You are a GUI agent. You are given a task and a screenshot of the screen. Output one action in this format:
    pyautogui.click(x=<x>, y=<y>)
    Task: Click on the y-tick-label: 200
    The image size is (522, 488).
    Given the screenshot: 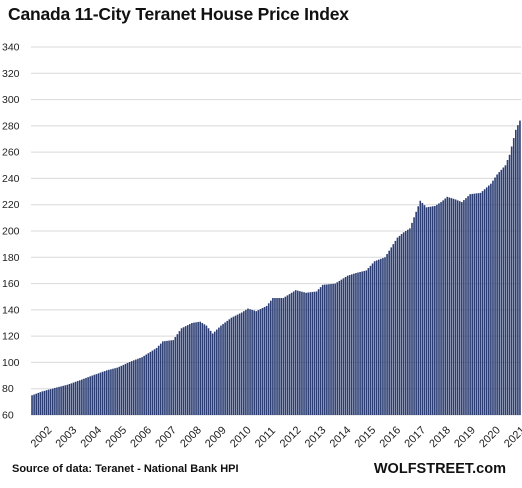 What is the action you would take?
    pyautogui.click(x=11, y=232)
    